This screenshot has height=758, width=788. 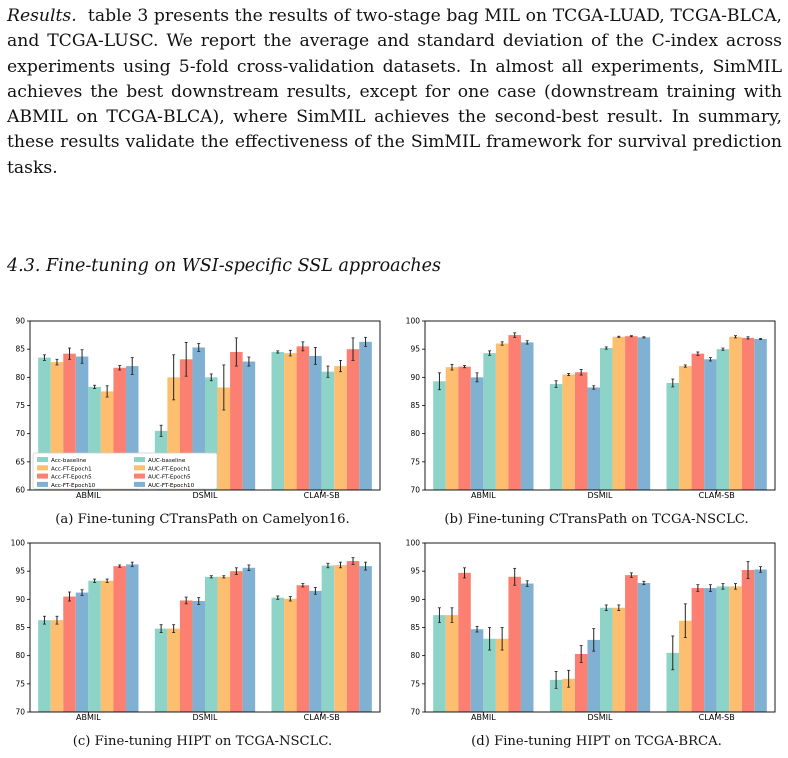 I want to click on chart-svg: 70 75 80 85 90 95 100 ABMIL DSMIL CLAM-SB, so click(x=591, y=630).